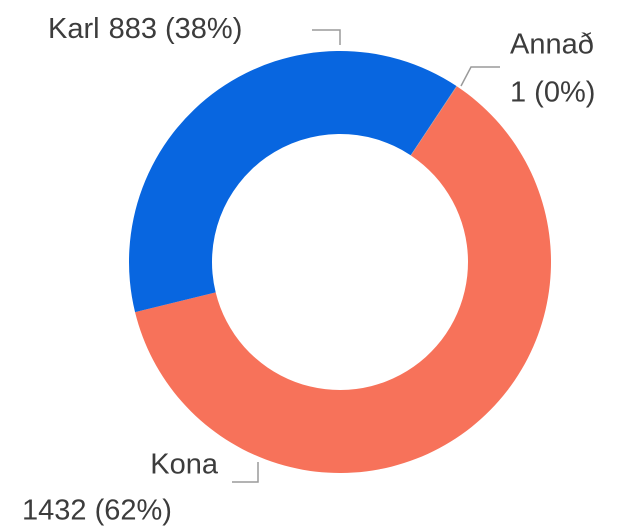 The image size is (641, 531). Describe the element at coordinates (552, 93) in the screenshot. I see `value-label: 1 (0%)` at that location.